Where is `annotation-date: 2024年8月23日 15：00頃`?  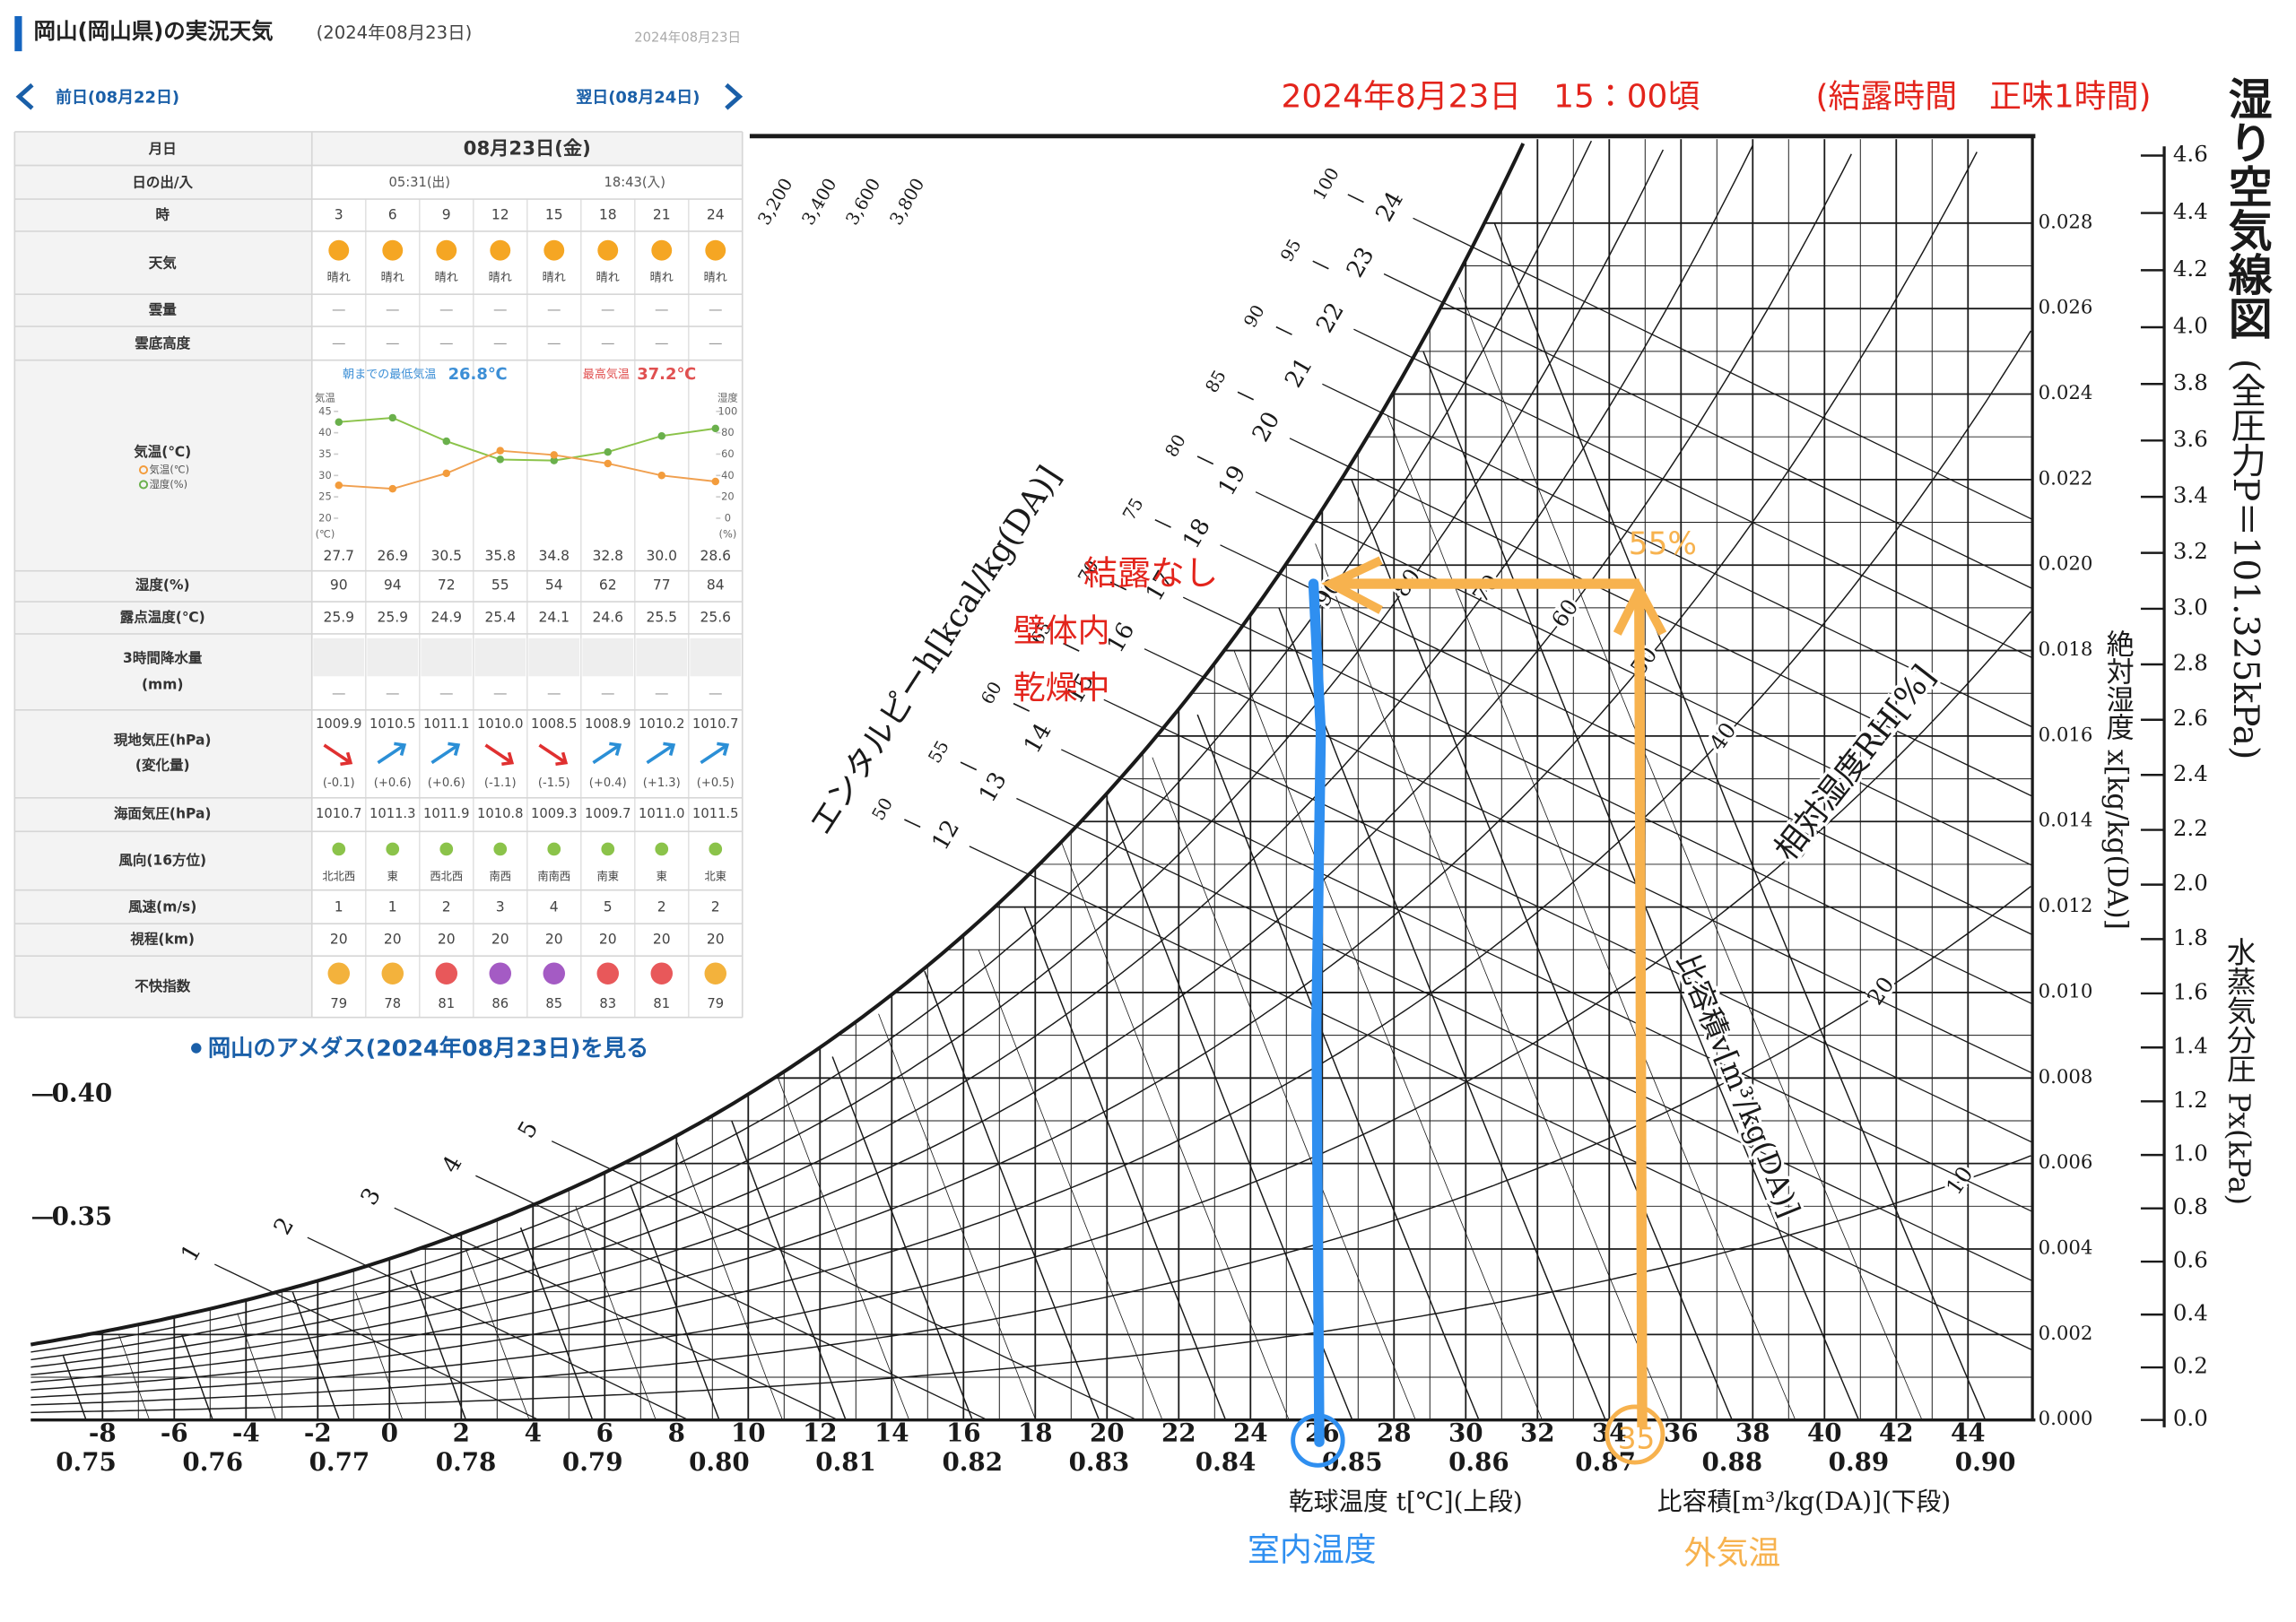
annotation-date: 2024年8月23日 15：00頃 is located at coordinates (1491, 96).